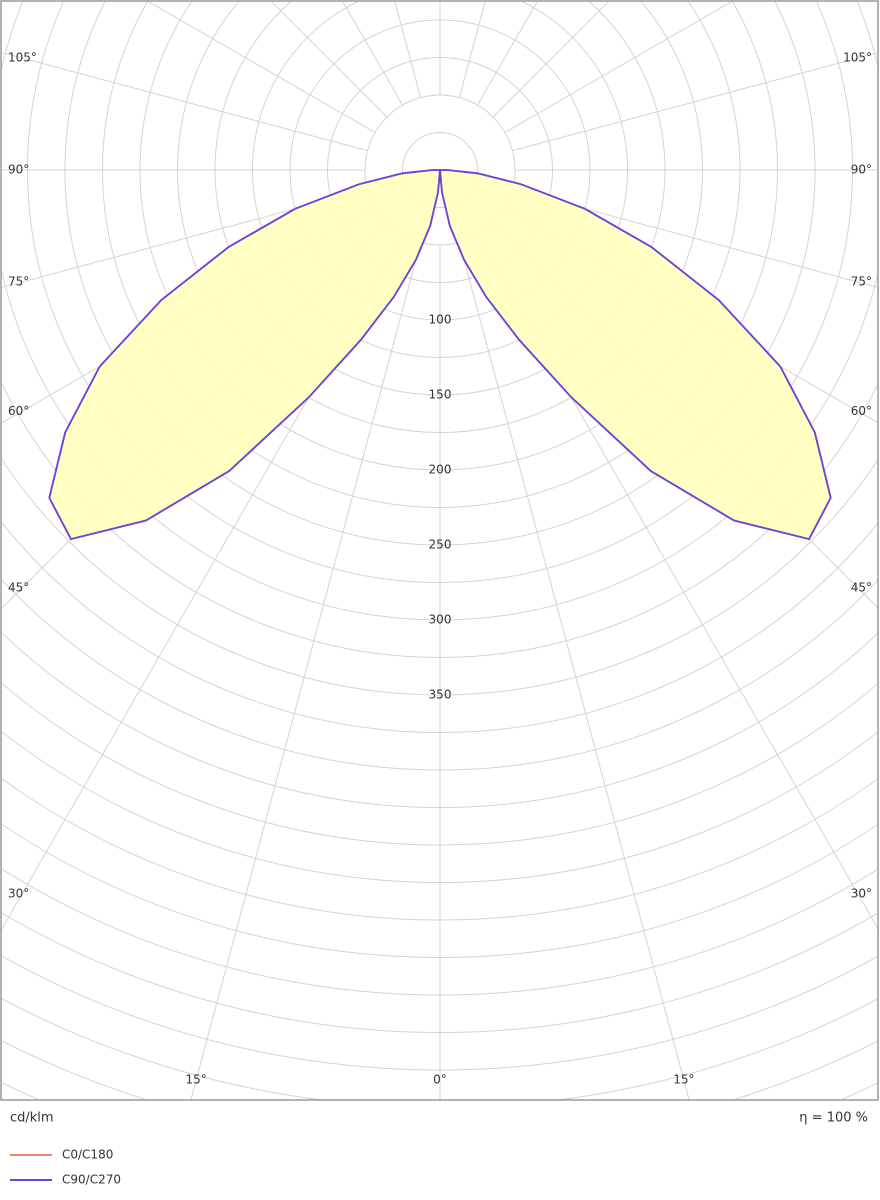 The height and width of the screenshot is (1200, 880). I want to click on r-tick-label: 200, so click(440, 470).